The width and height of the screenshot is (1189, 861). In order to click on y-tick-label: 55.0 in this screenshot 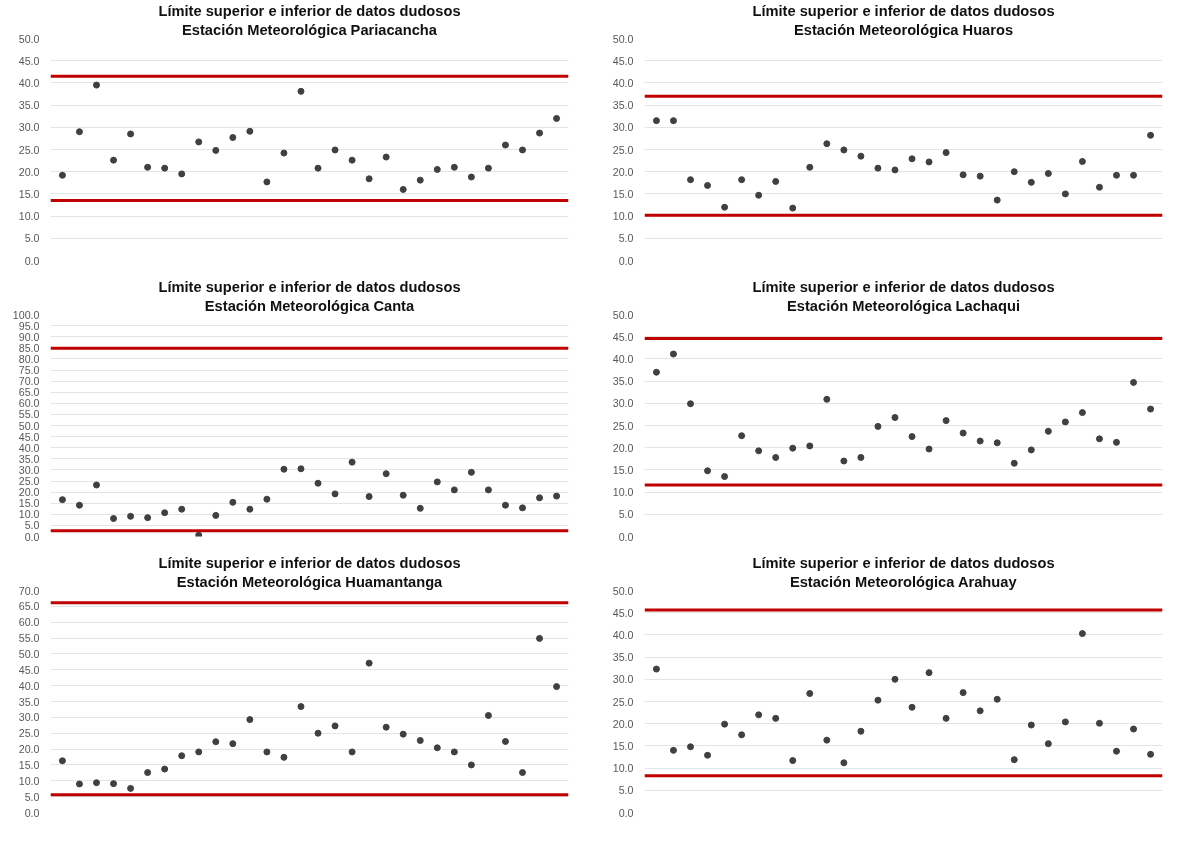, I will do `click(29, 414)`.